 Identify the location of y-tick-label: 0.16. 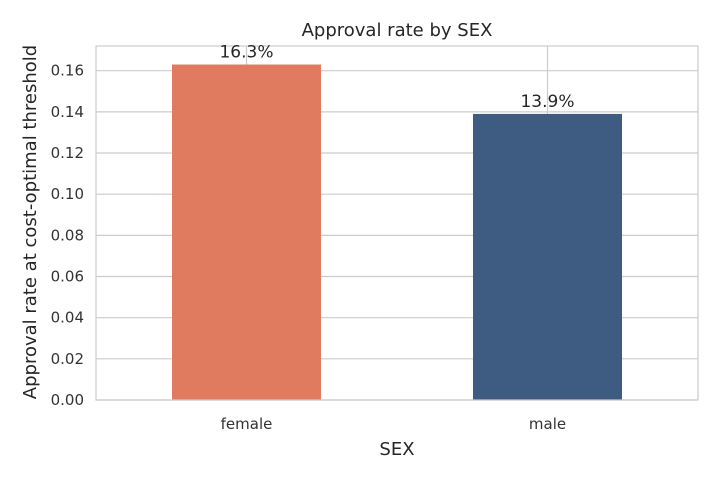
(67, 71).